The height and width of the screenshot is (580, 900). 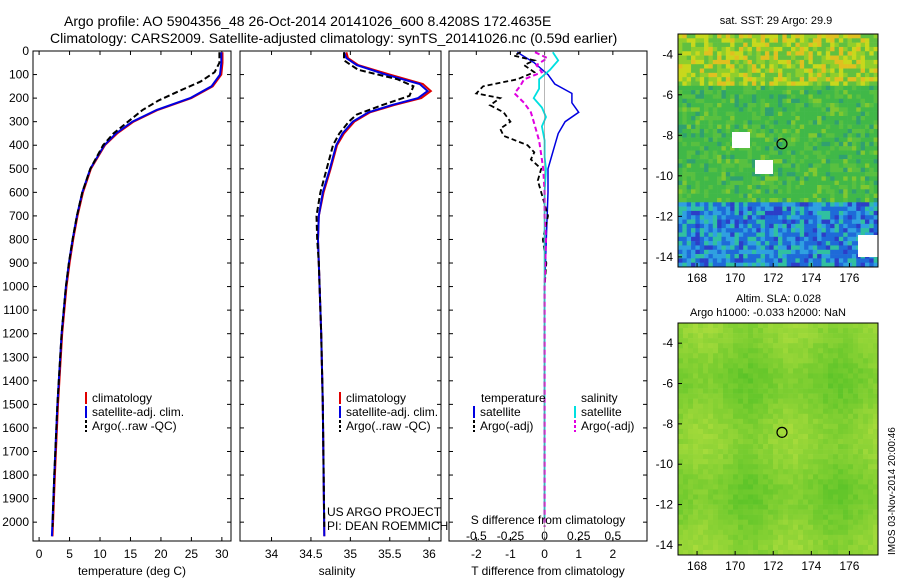 What do you see at coordinates (778, 151) in the screenshot?
I see `sst-map` at bounding box center [778, 151].